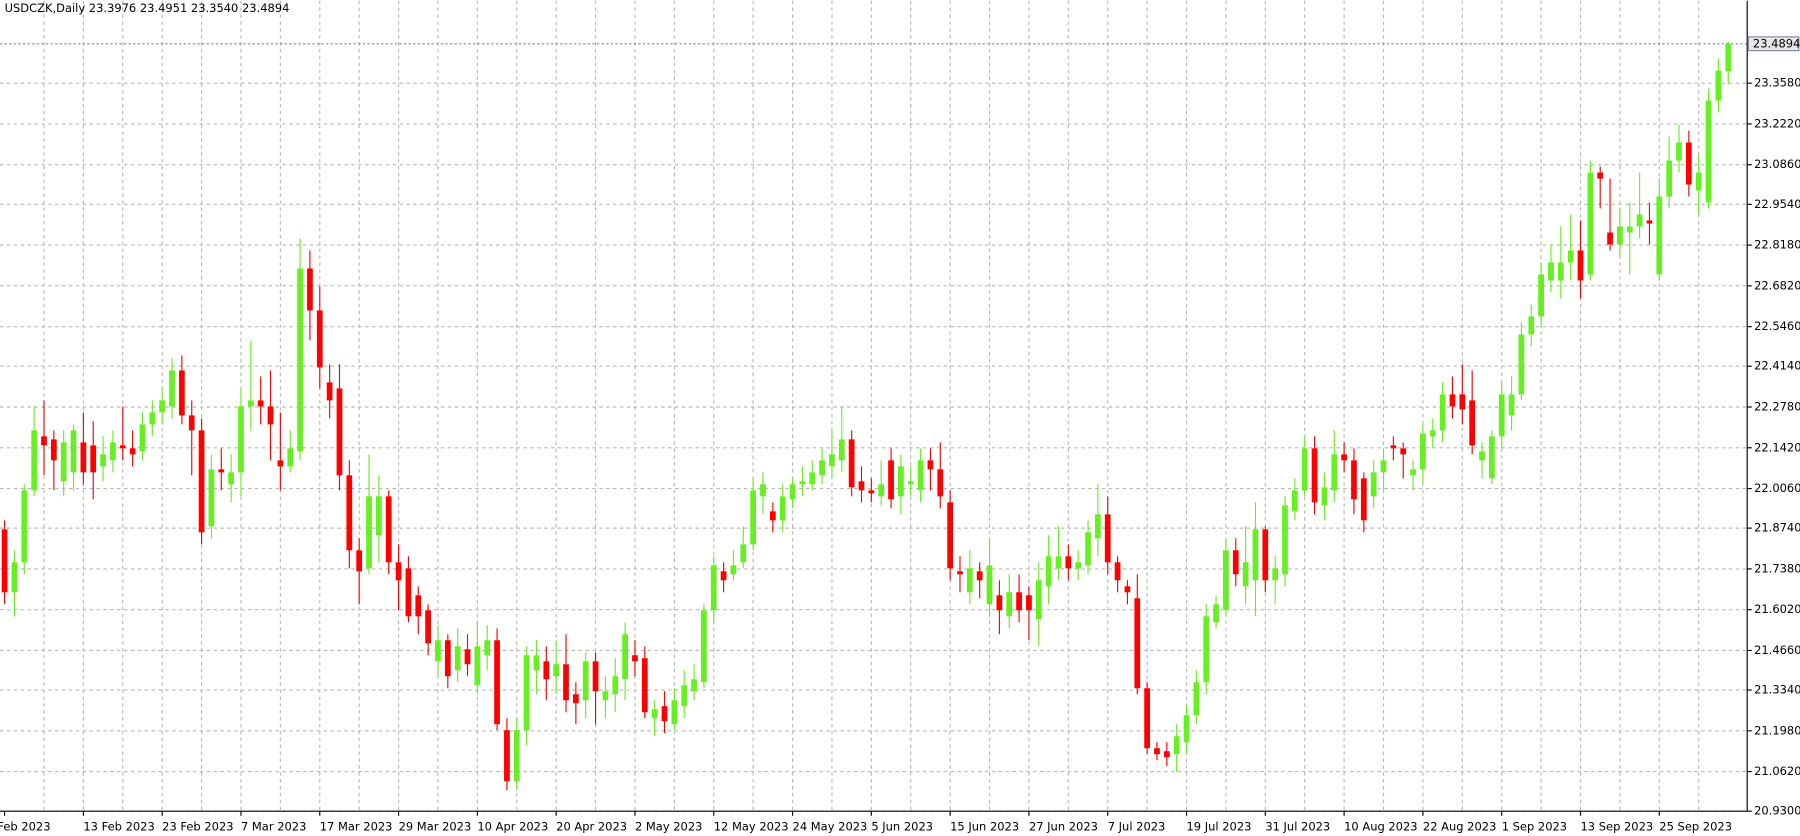 Image resolution: width=1800 pixels, height=836 pixels. Describe the element at coordinates (356, 827) in the screenshot. I see `x-tick-label: 17 Mar 2023` at that location.